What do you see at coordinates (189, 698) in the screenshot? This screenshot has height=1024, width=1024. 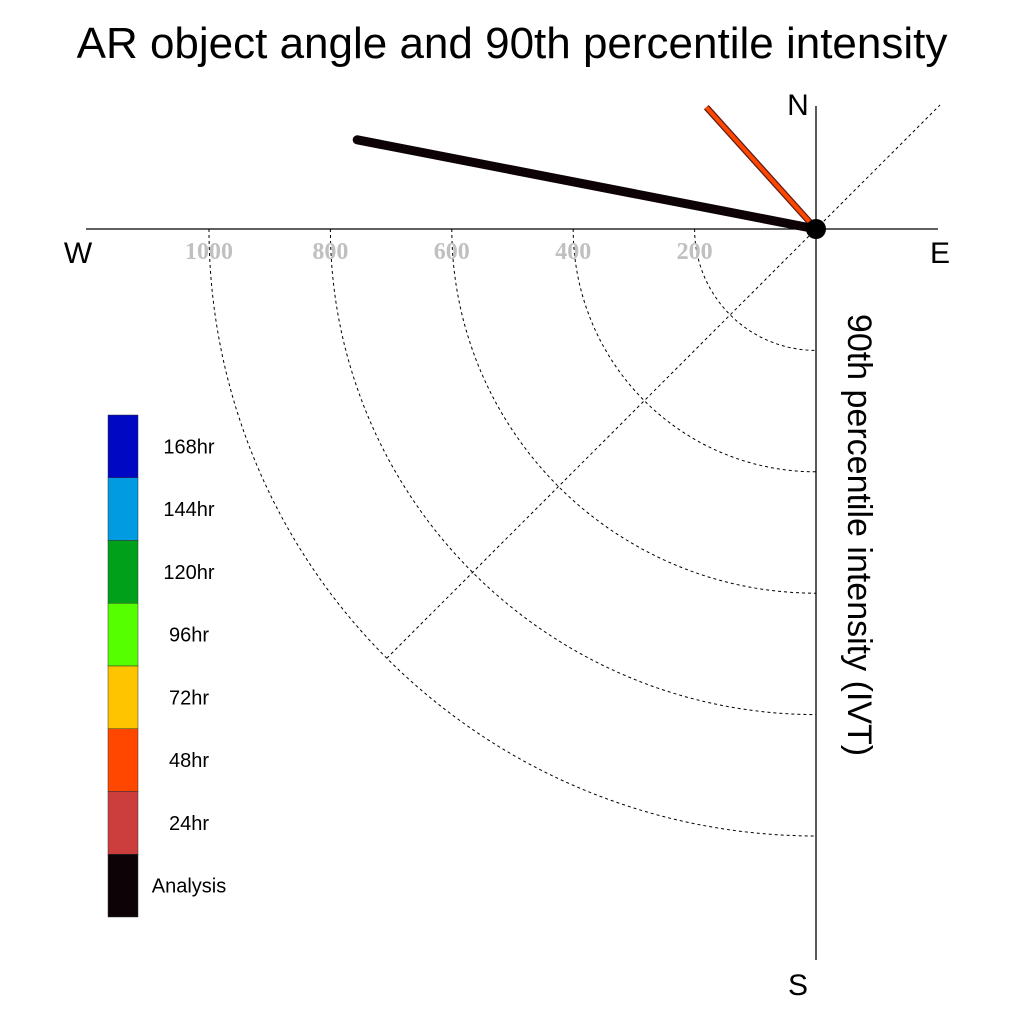 I see `legend-label: 72hr` at bounding box center [189, 698].